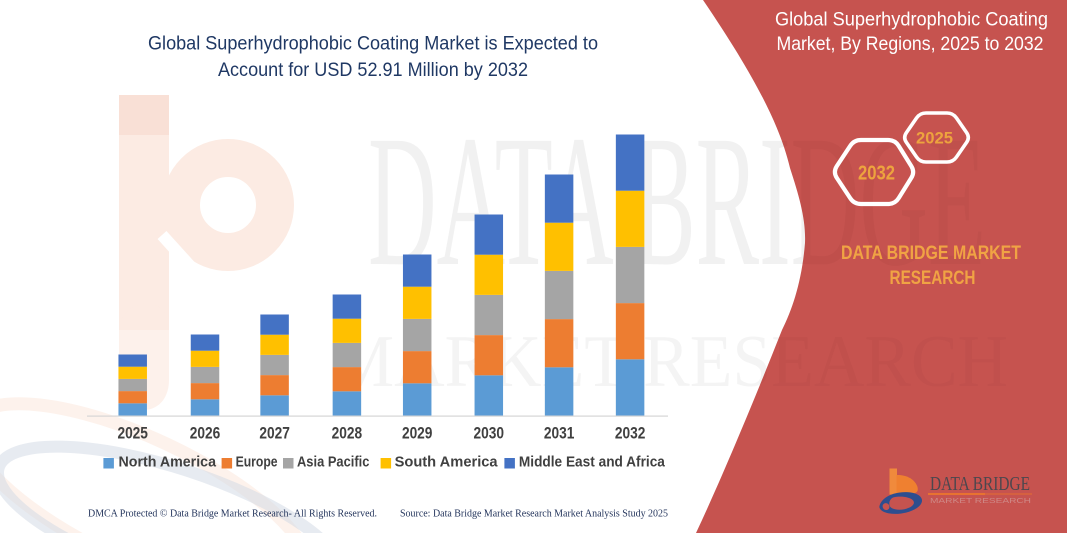 The width and height of the screenshot is (1067, 533). What do you see at coordinates (980, 500) in the screenshot?
I see `svg-text: MARKET RESEARCH` at bounding box center [980, 500].